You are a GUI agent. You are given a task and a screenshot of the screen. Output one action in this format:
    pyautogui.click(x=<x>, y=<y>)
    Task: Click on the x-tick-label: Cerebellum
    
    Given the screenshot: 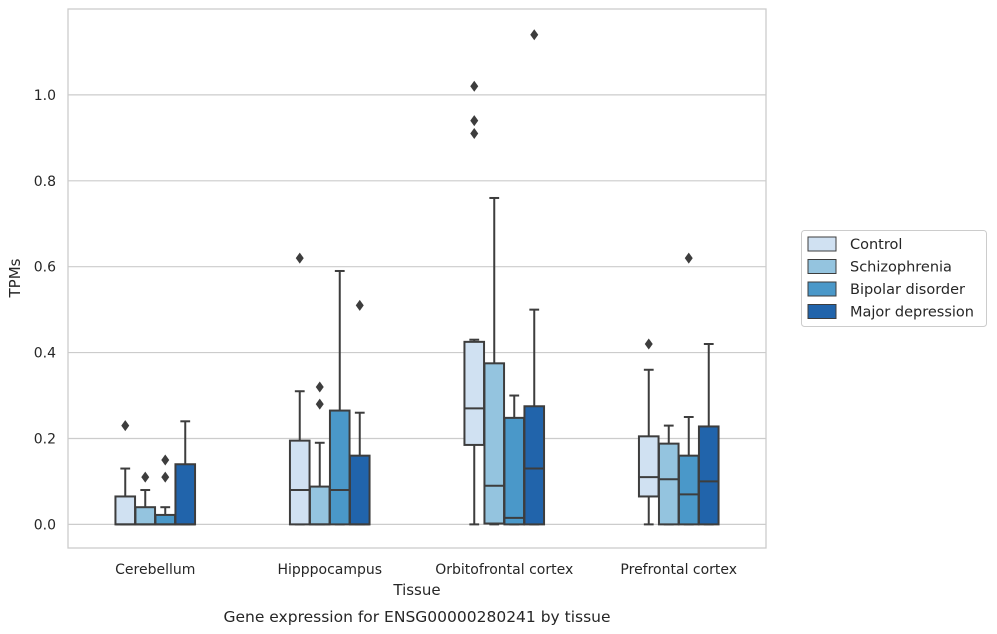 What is the action you would take?
    pyautogui.click(x=155, y=570)
    